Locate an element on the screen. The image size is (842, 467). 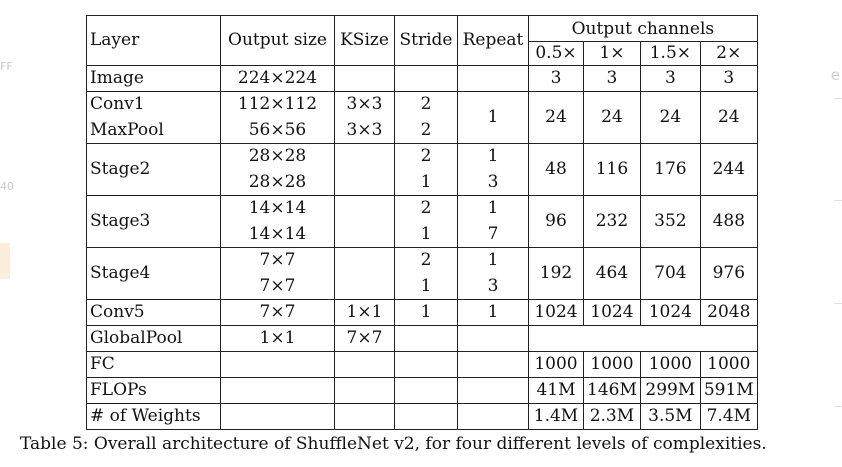
table-row: 14×14 1 7 is located at coordinates (422, 234).